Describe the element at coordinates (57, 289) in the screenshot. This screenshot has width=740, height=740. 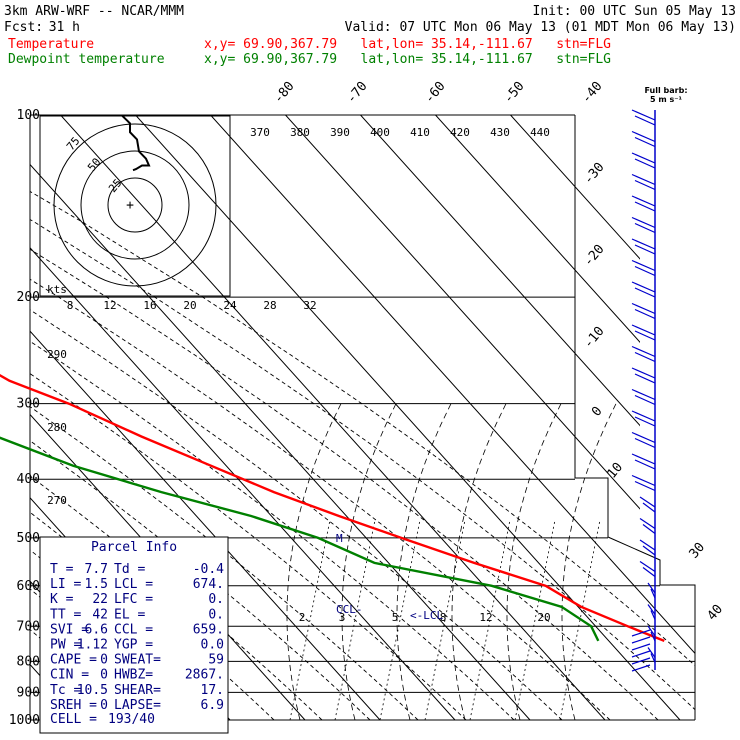
I see `hodograph-speed-unit: kts` at that location.